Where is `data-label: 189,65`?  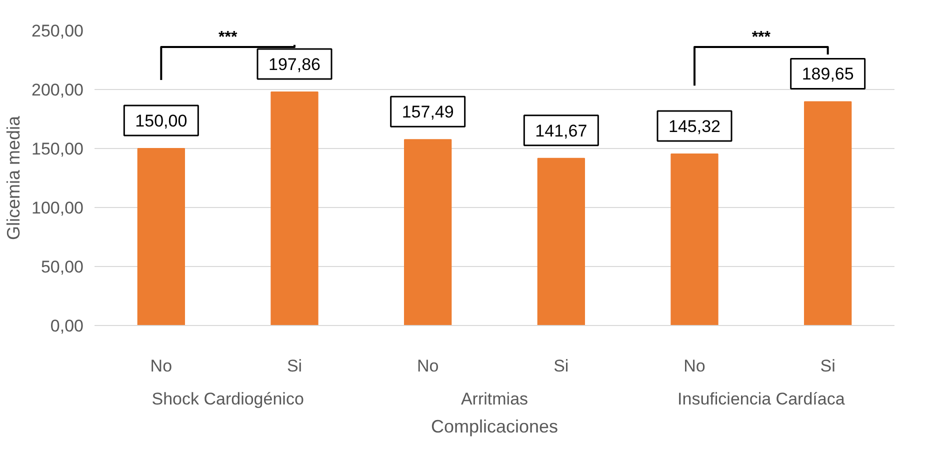
data-label: 189,65 is located at coordinates (828, 74).